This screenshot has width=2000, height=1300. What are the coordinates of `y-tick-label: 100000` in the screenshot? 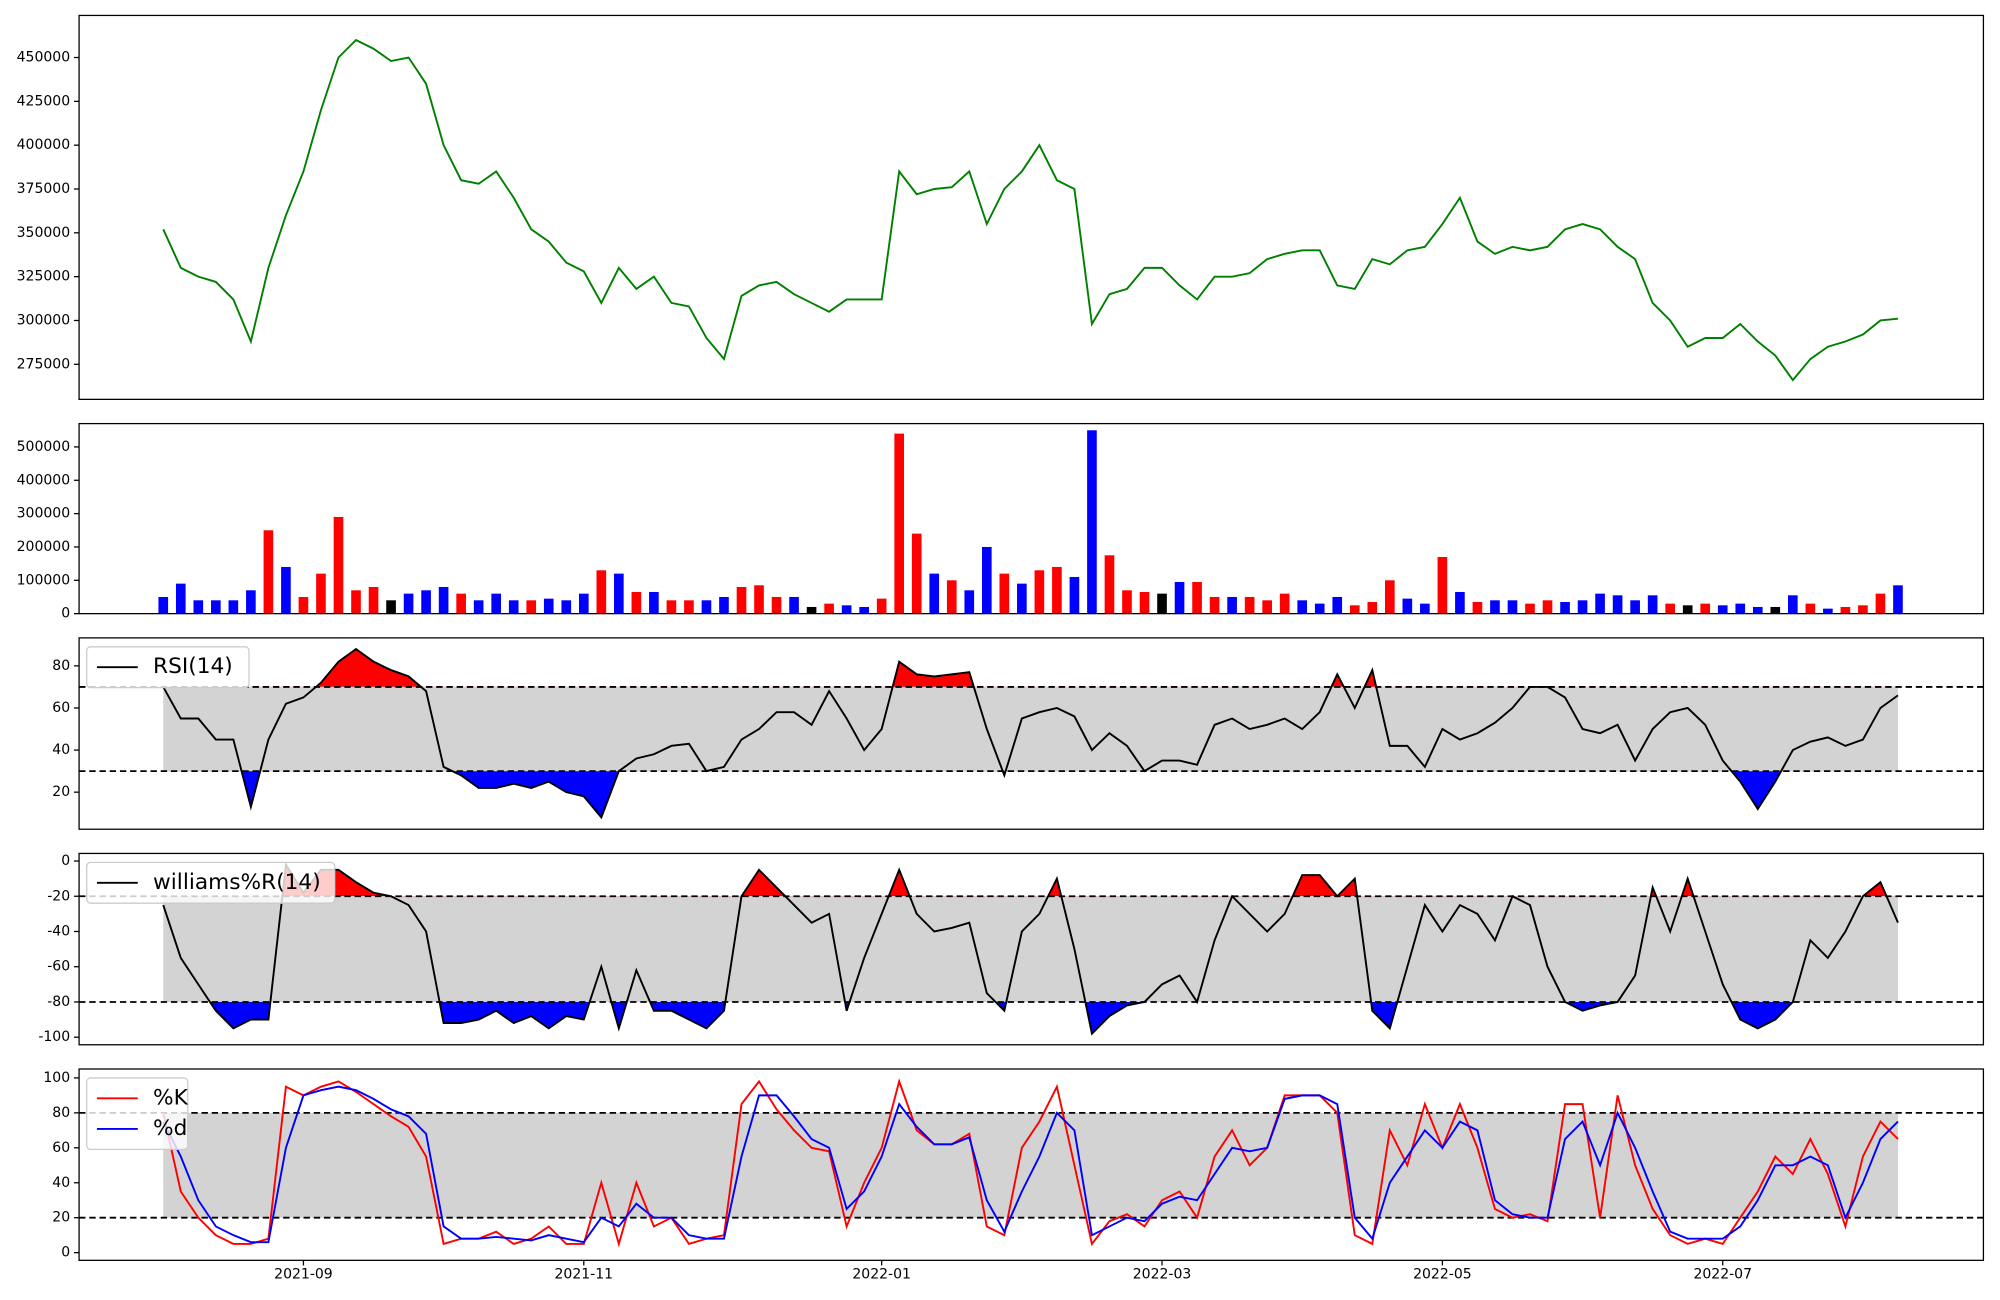 It's located at (44, 580).